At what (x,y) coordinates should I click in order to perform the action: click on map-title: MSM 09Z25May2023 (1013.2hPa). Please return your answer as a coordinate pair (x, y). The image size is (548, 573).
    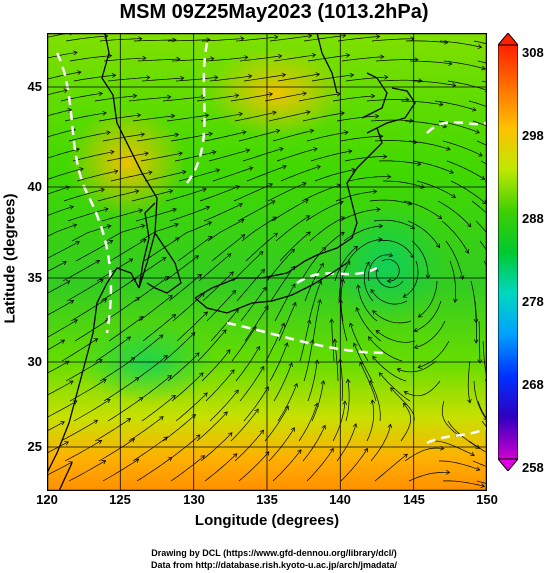
    Looking at the image, I should click on (274, 12).